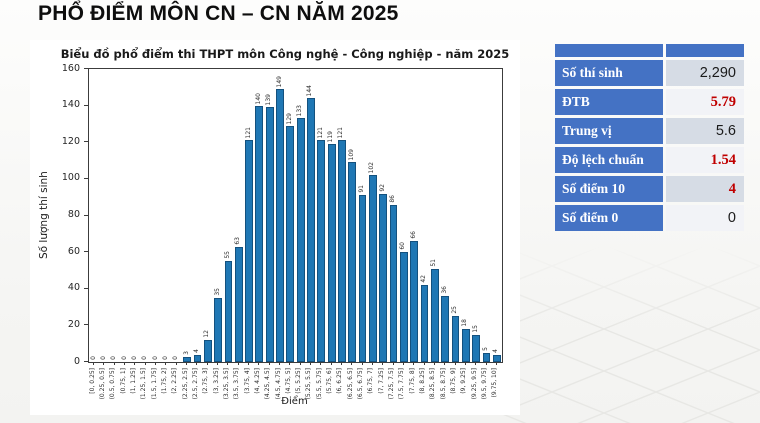 This screenshot has width=760, height=423. Describe the element at coordinates (705, 189) in the screenshot. I see `stat-value-so-diem-10: 4` at that location.